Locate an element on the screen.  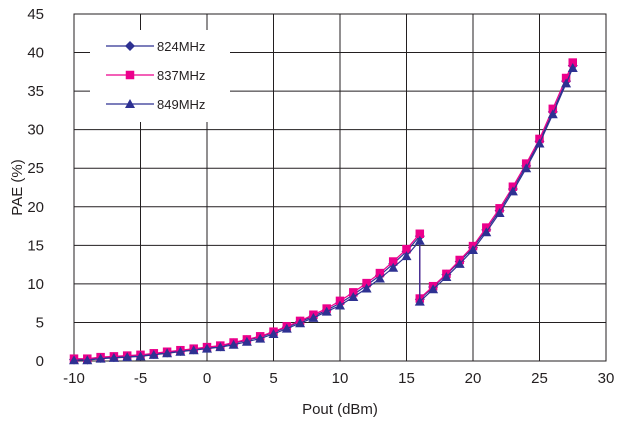
y-tick-label: 10 is located at coordinates (35, 284).